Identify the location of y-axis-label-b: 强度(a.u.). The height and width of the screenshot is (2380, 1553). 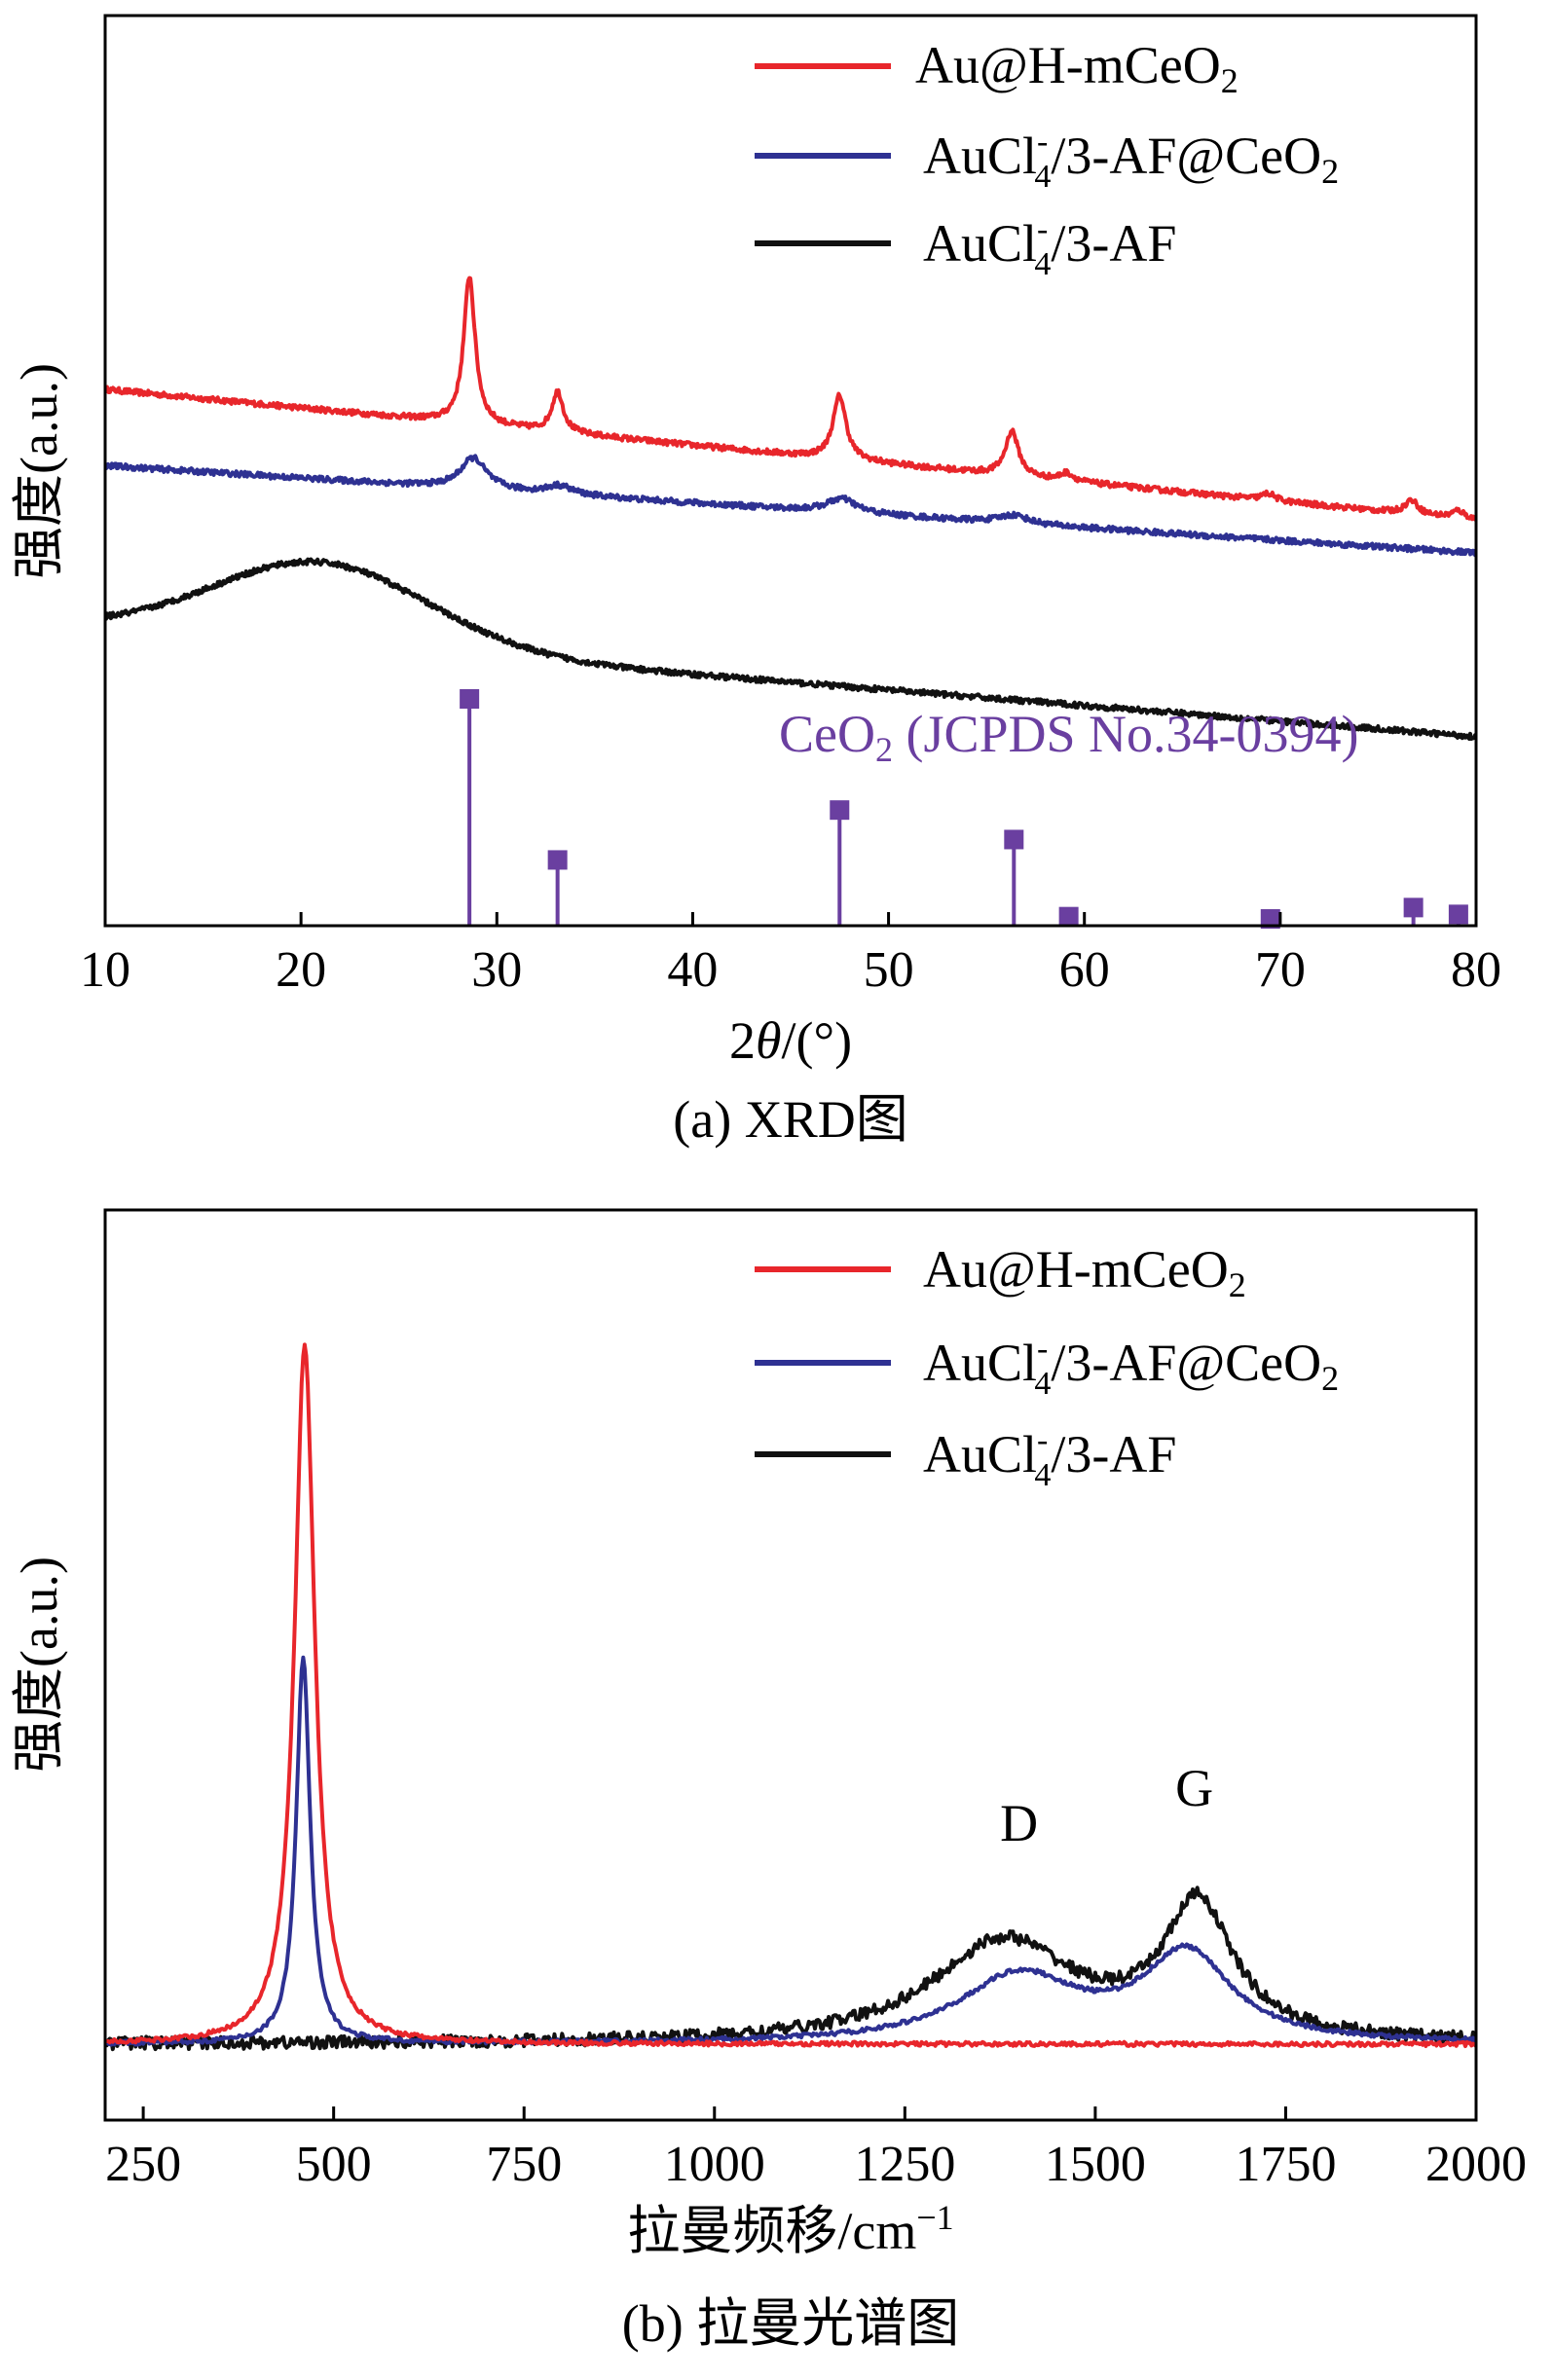
(39, 1664).